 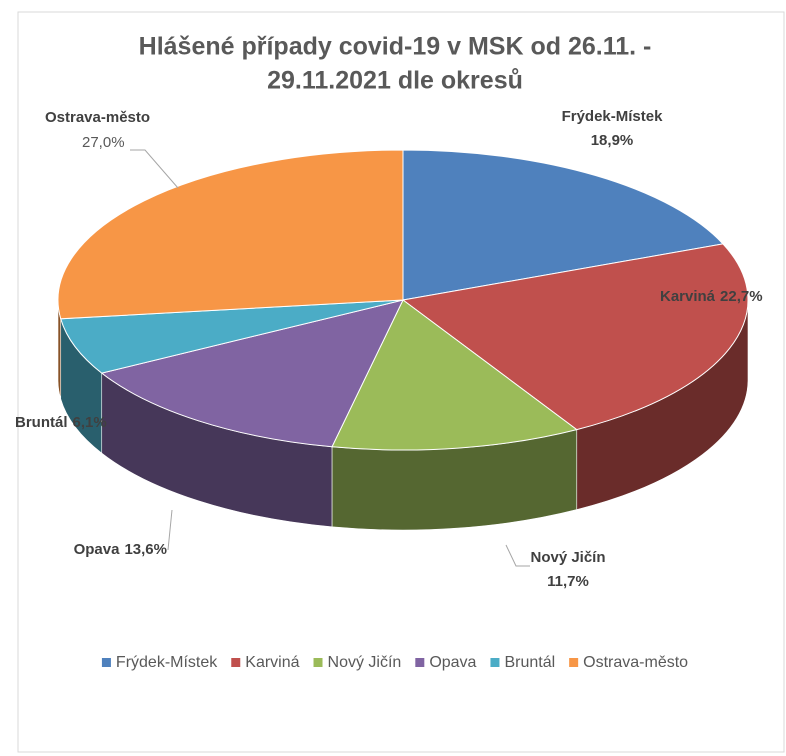 What do you see at coordinates (612, 140) in the screenshot?
I see `data-label-value: 18,9%` at bounding box center [612, 140].